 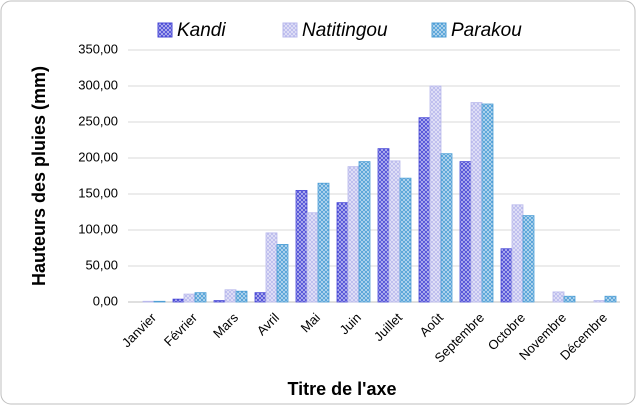 I want to click on y-tick-label: 300,00, so click(x=98, y=84).